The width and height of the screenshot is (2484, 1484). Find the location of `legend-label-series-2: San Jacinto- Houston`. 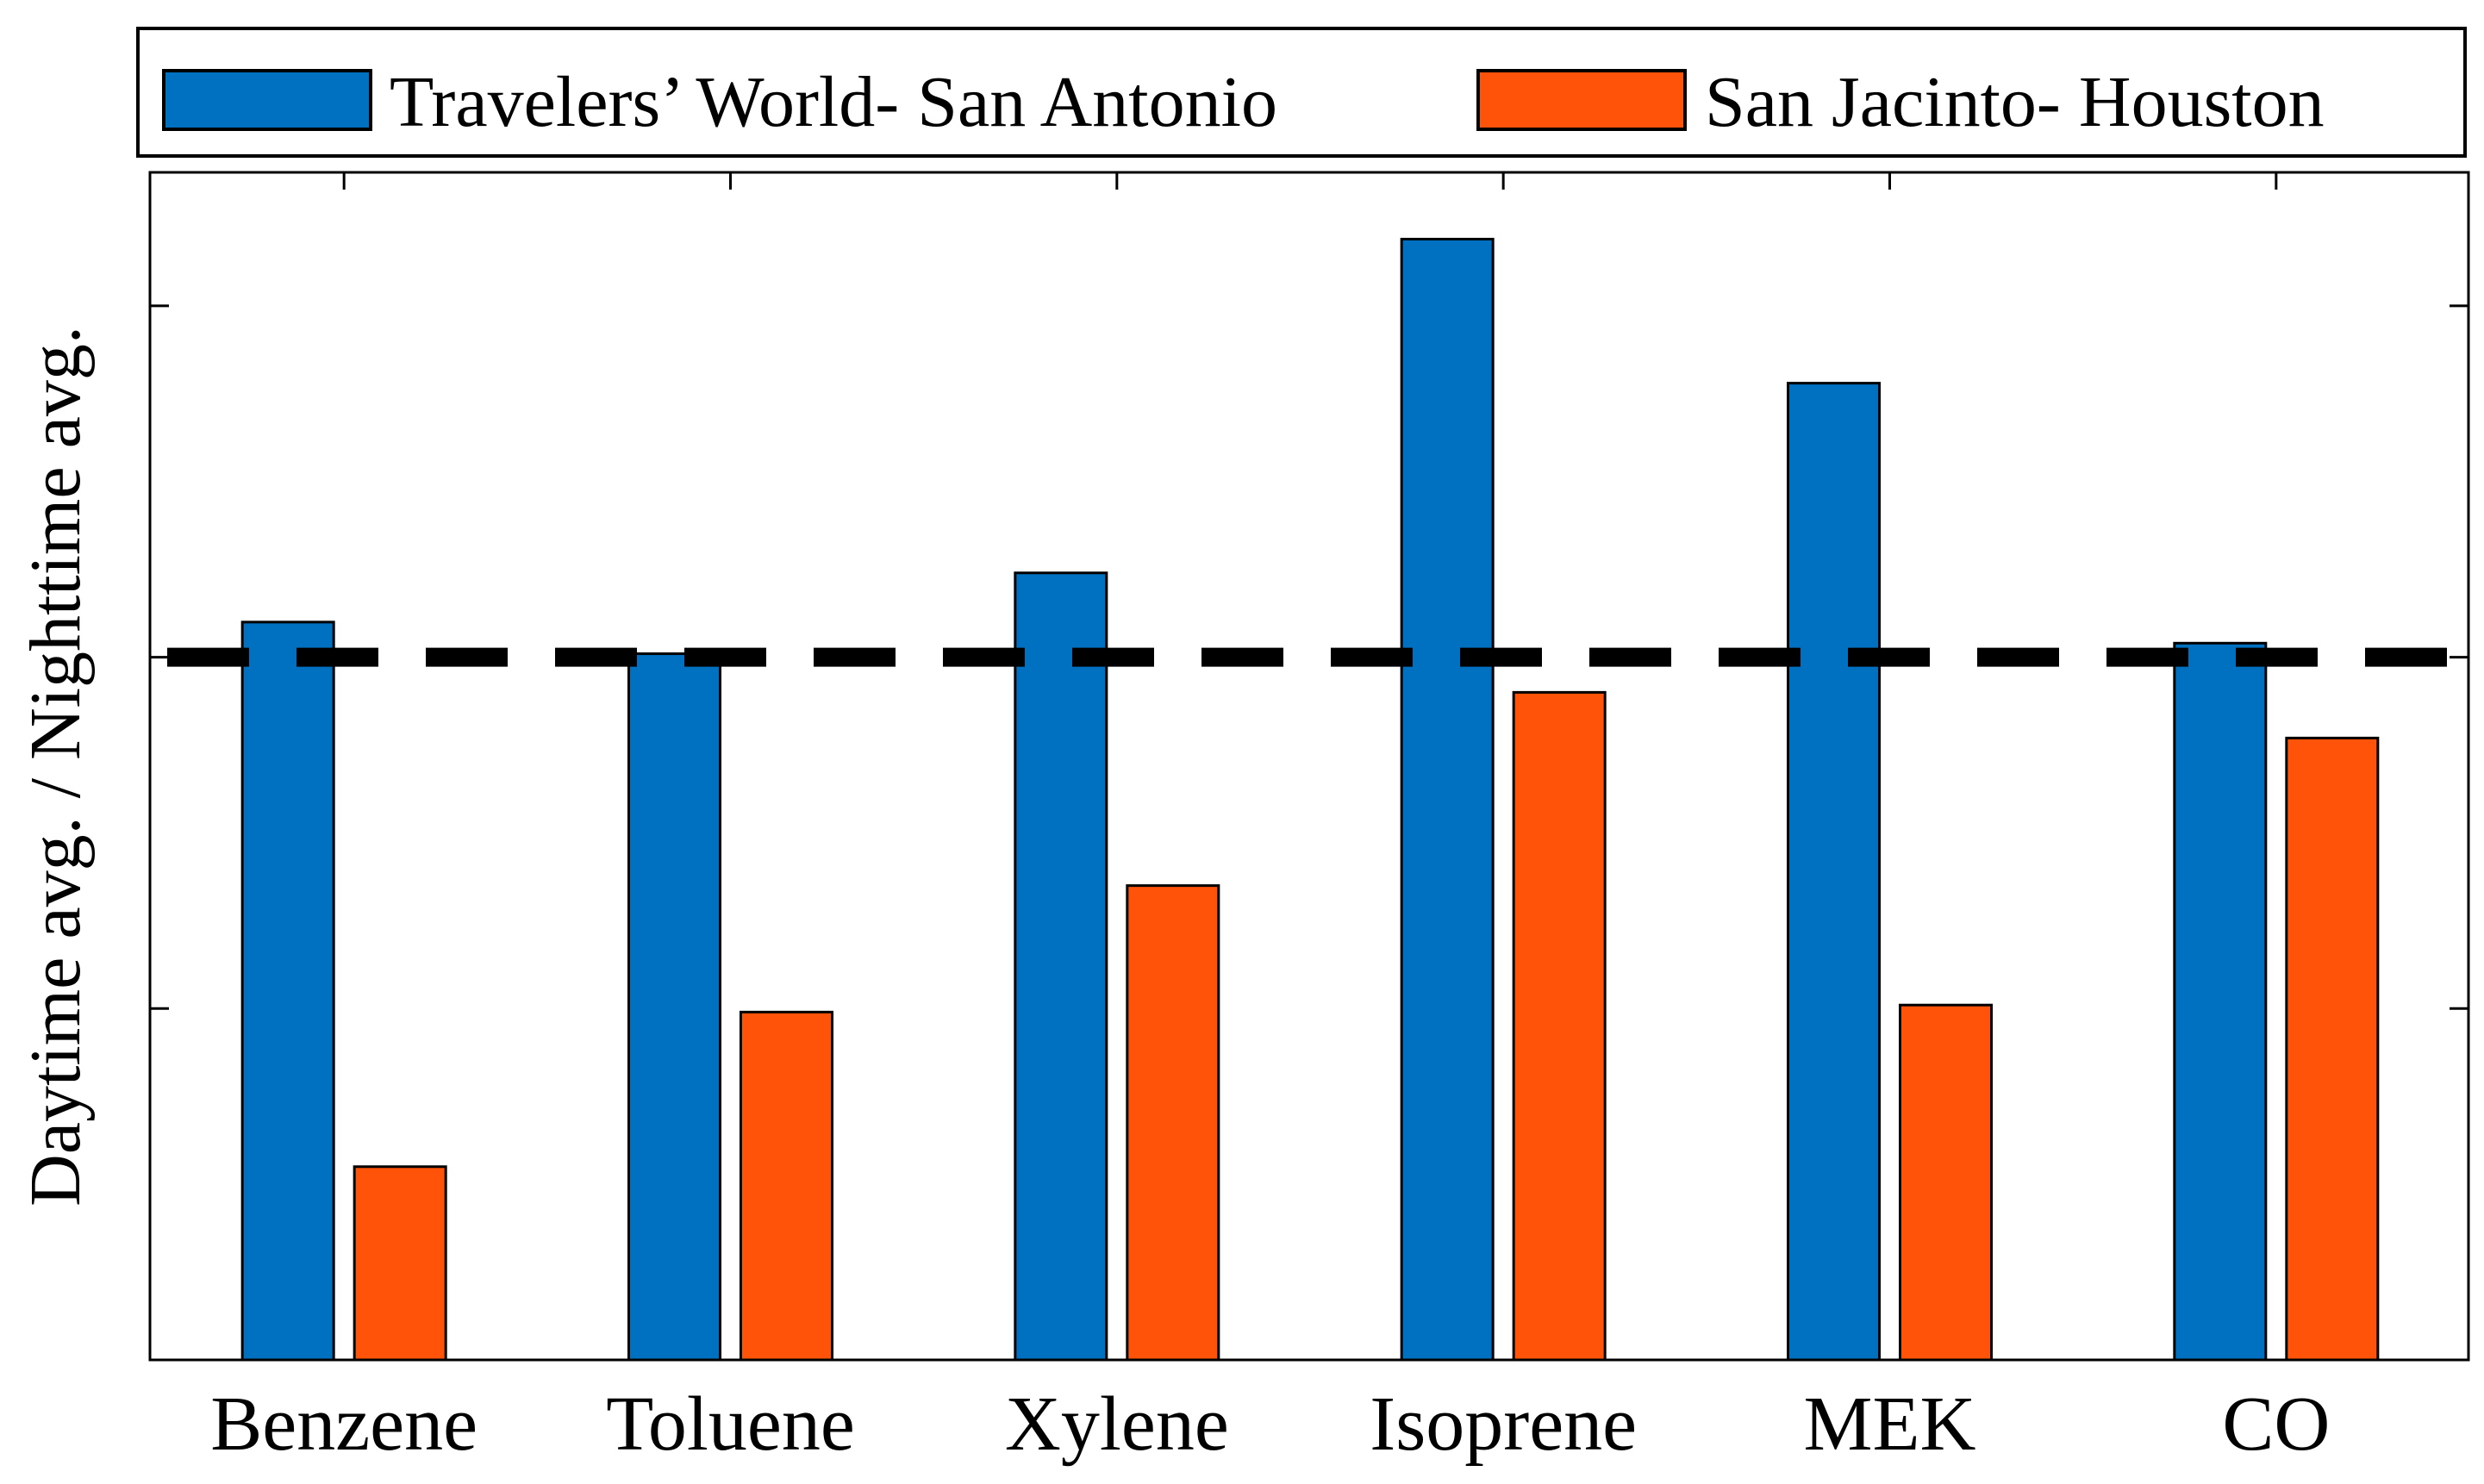

legend-label-series-2: San Jacinto- Houston is located at coordinates (2015, 102).